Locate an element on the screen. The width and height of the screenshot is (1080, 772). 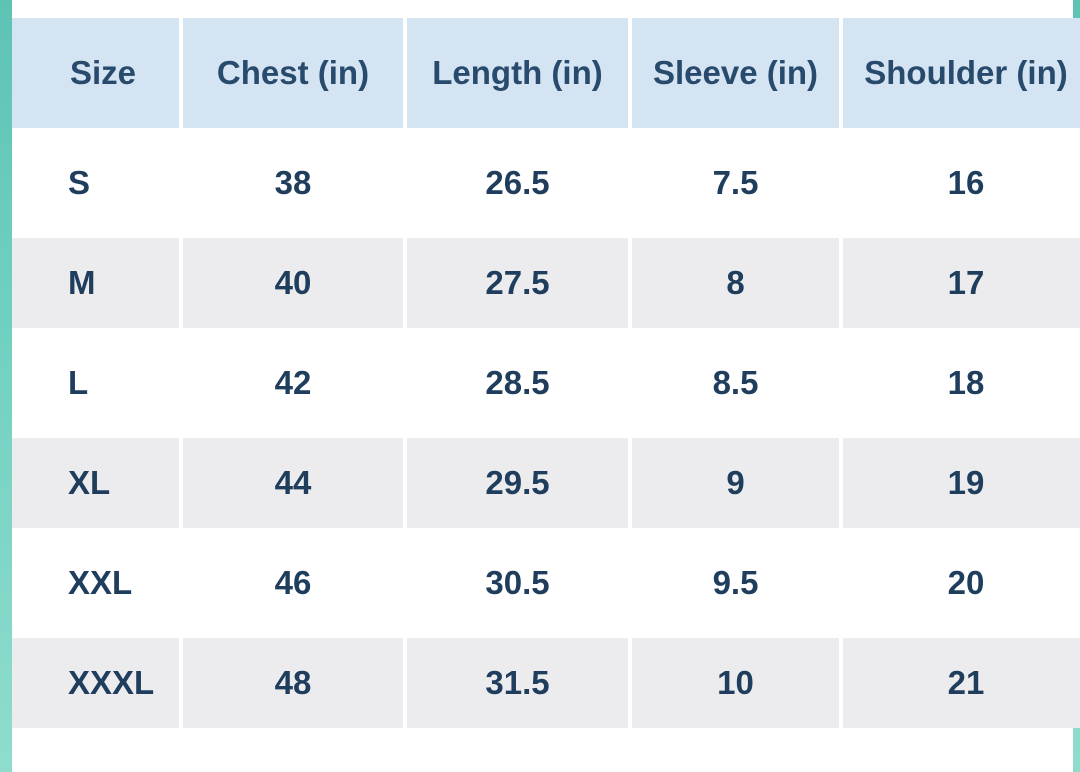
cell-length: 27.5 is located at coordinates (517, 283).